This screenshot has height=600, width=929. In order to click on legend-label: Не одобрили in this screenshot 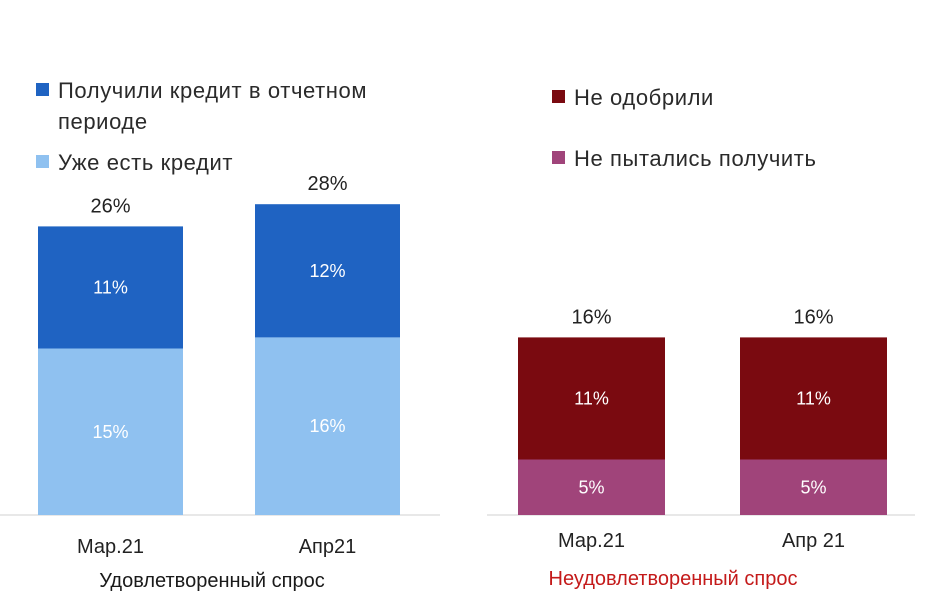, I will do `click(644, 97)`.